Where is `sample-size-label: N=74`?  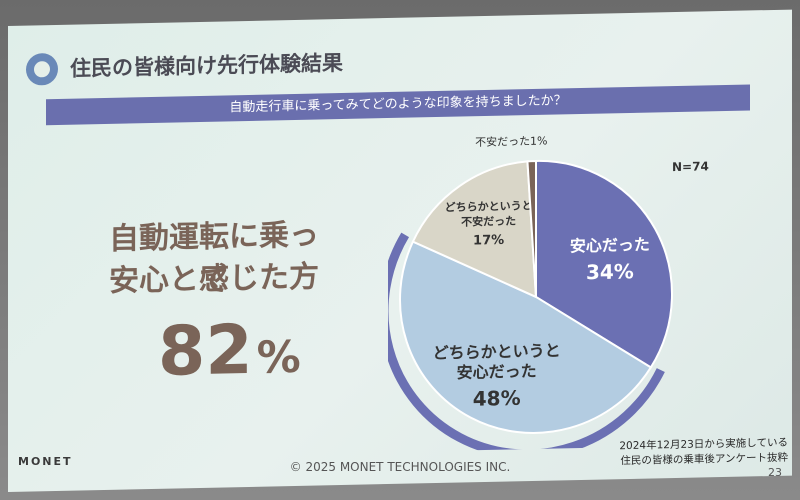 sample-size-label: N=74 is located at coordinates (690, 167).